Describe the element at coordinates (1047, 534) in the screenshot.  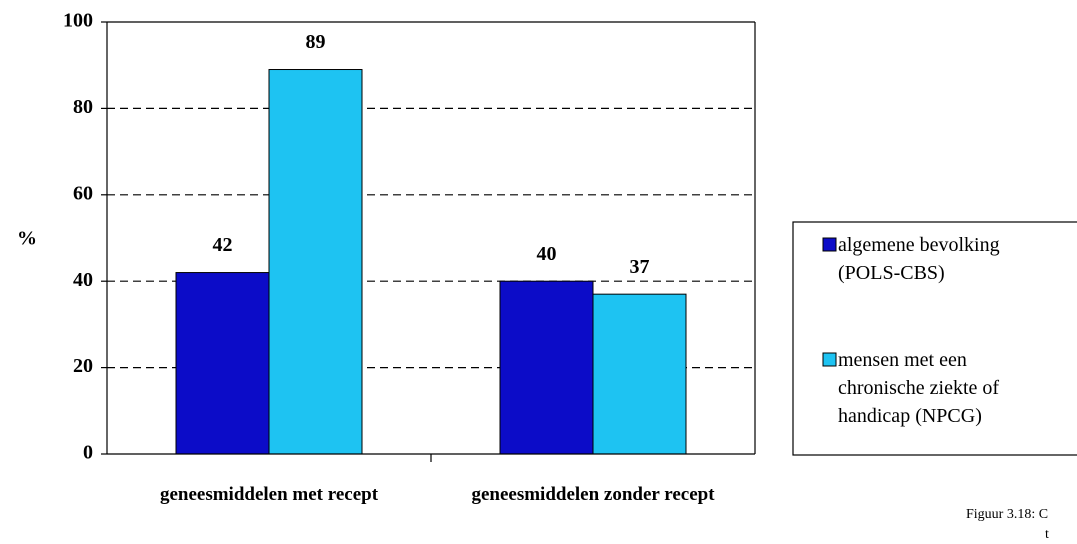
I see `caption: t` at that location.